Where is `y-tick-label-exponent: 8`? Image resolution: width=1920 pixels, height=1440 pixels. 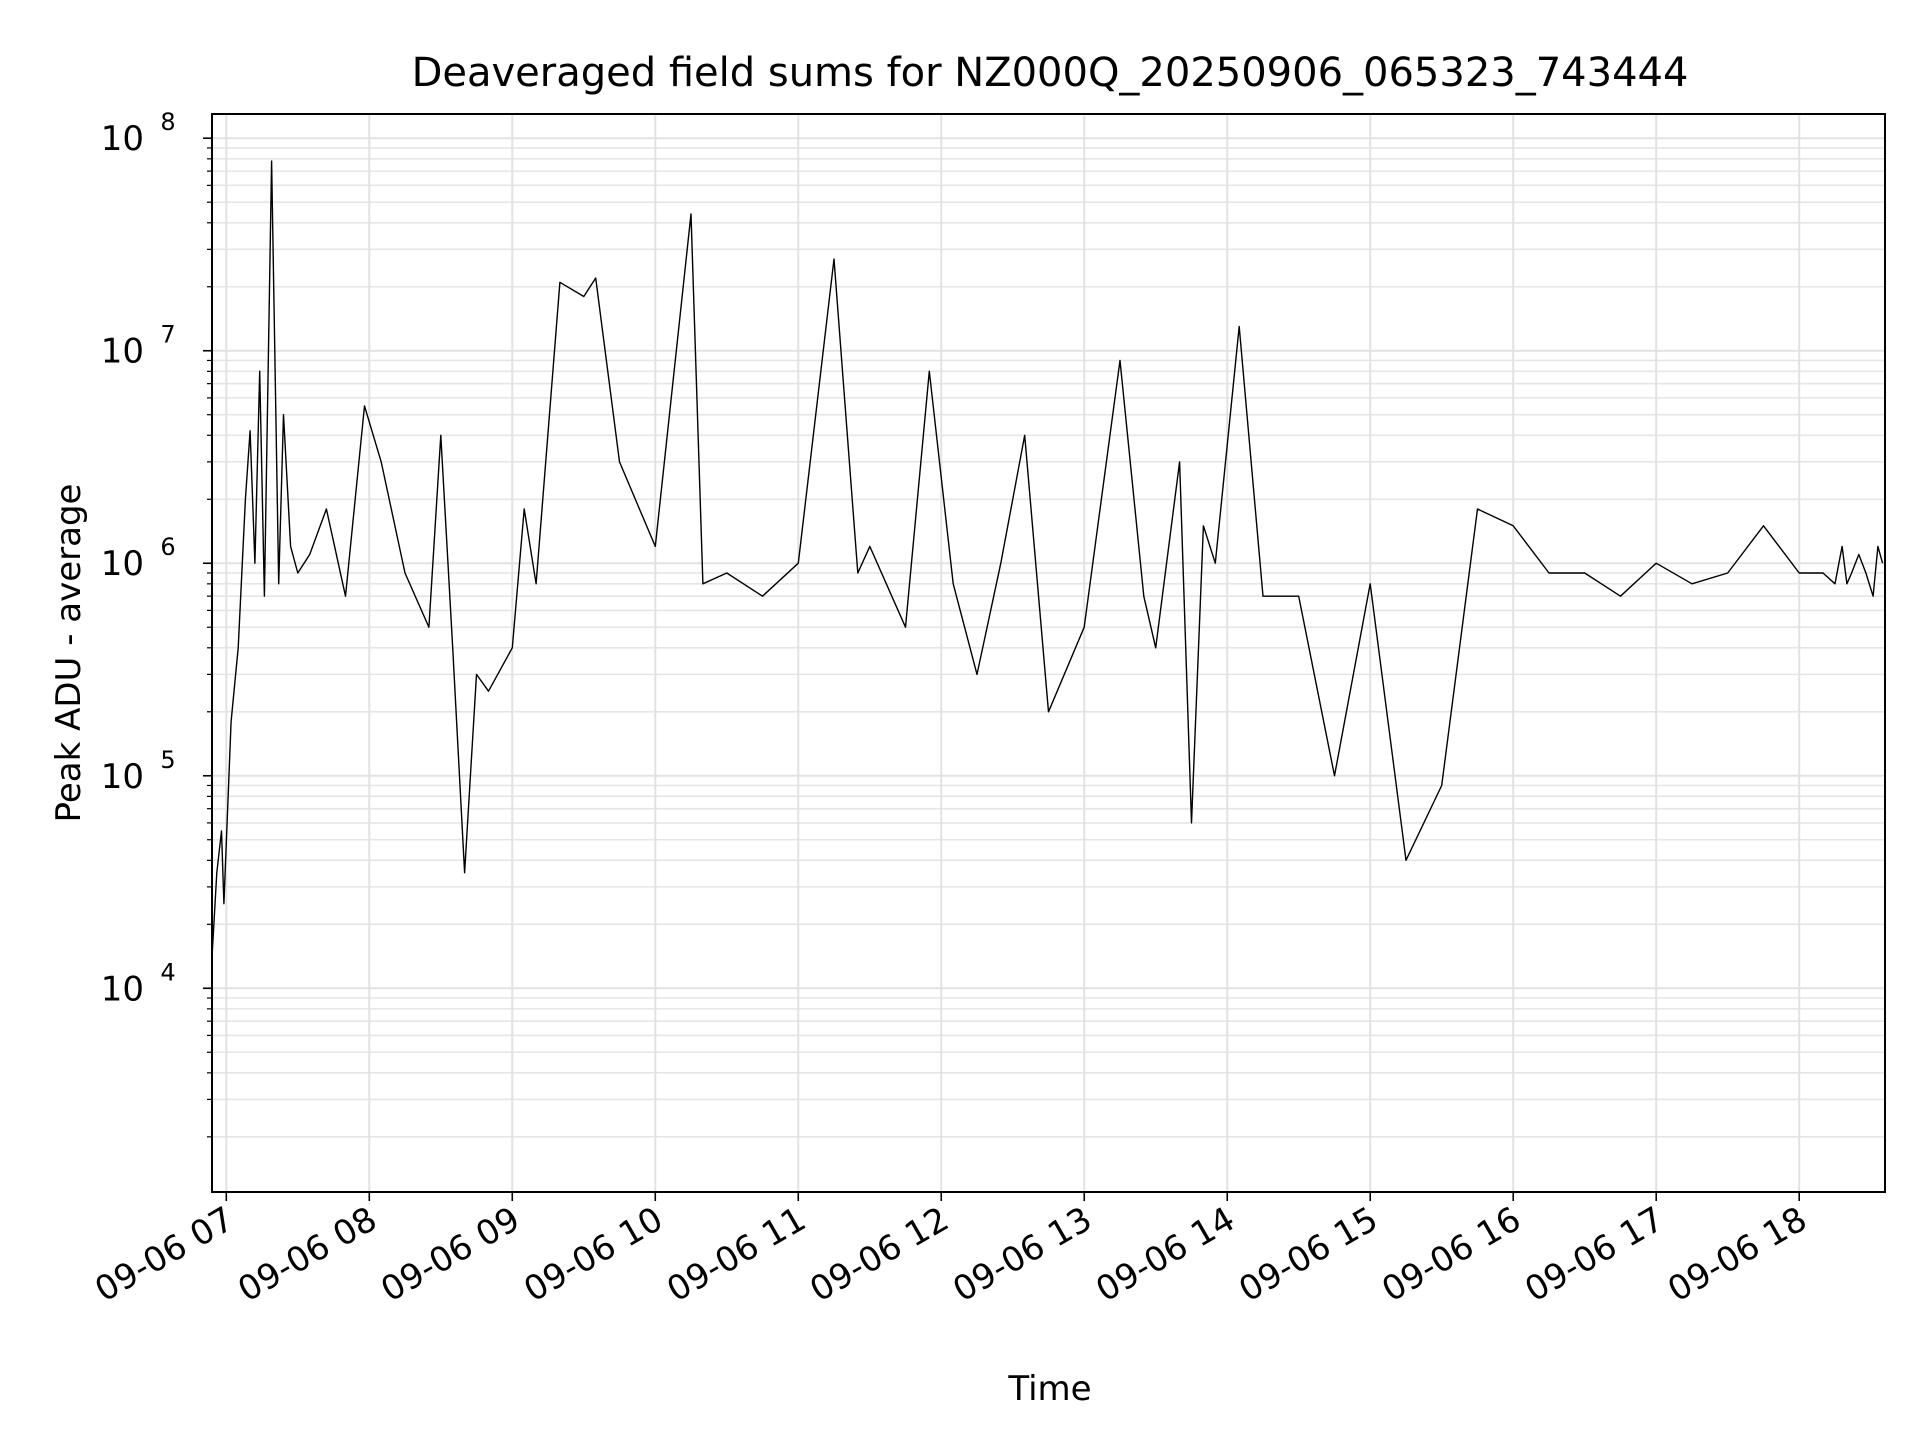
y-tick-label-exponent: 8 is located at coordinates (167, 122).